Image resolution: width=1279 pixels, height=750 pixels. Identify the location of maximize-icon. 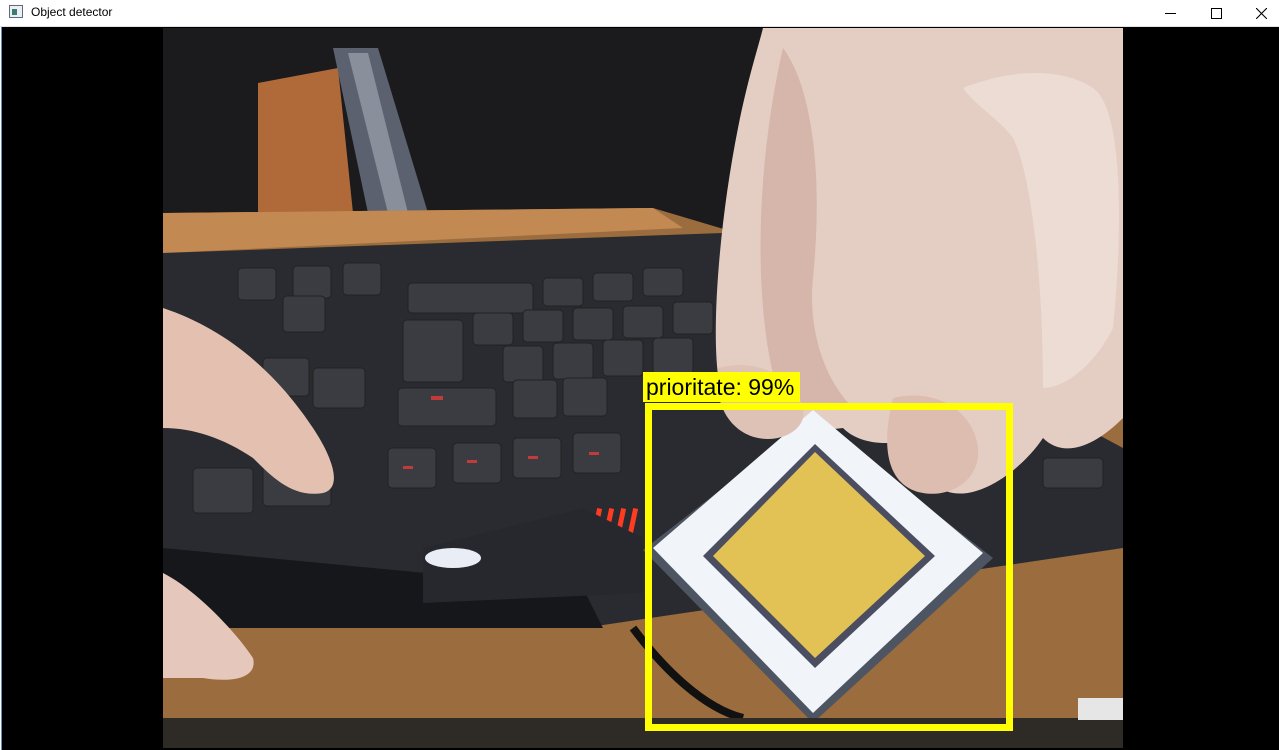
(1216, 13).